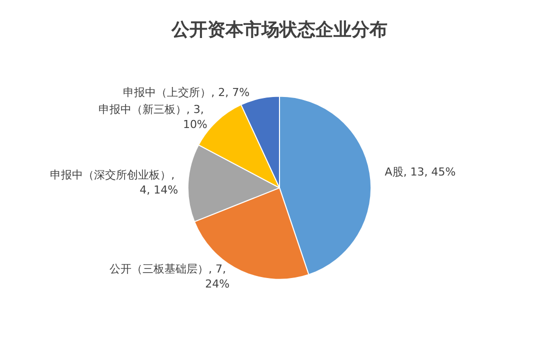 The height and width of the screenshot is (349, 559). What do you see at coordinates (186, 93) in the screenshot?
I see `slice-label: 申报中（上交所）, 2, 7%` at bounding box center [186, 93].